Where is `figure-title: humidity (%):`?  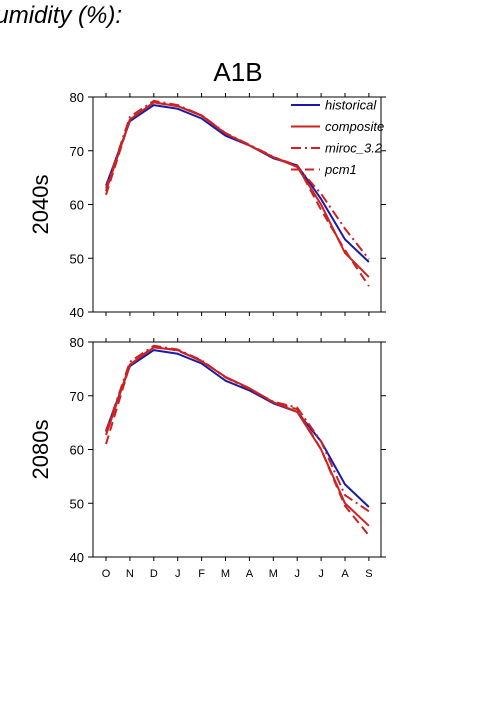 figure-title: humidity (%): is located at coordinates (61, 15).